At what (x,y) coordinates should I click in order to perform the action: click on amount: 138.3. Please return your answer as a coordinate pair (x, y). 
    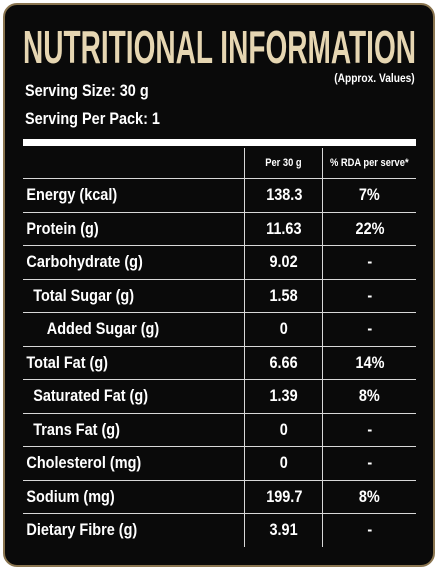
    Looking at the image, I should click on (283, 195).